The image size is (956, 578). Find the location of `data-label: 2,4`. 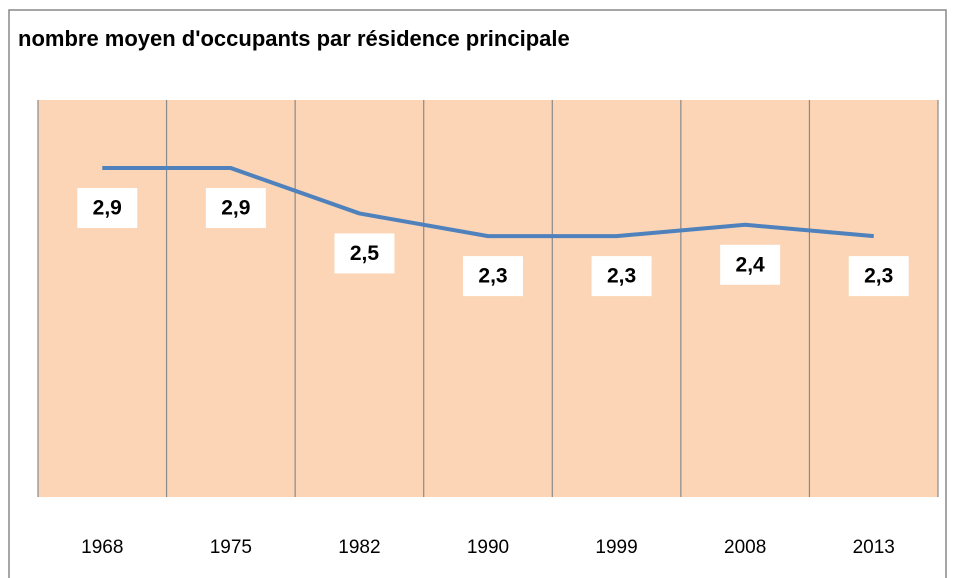

data-label: 2,4 is located at coordinates (751, 264).